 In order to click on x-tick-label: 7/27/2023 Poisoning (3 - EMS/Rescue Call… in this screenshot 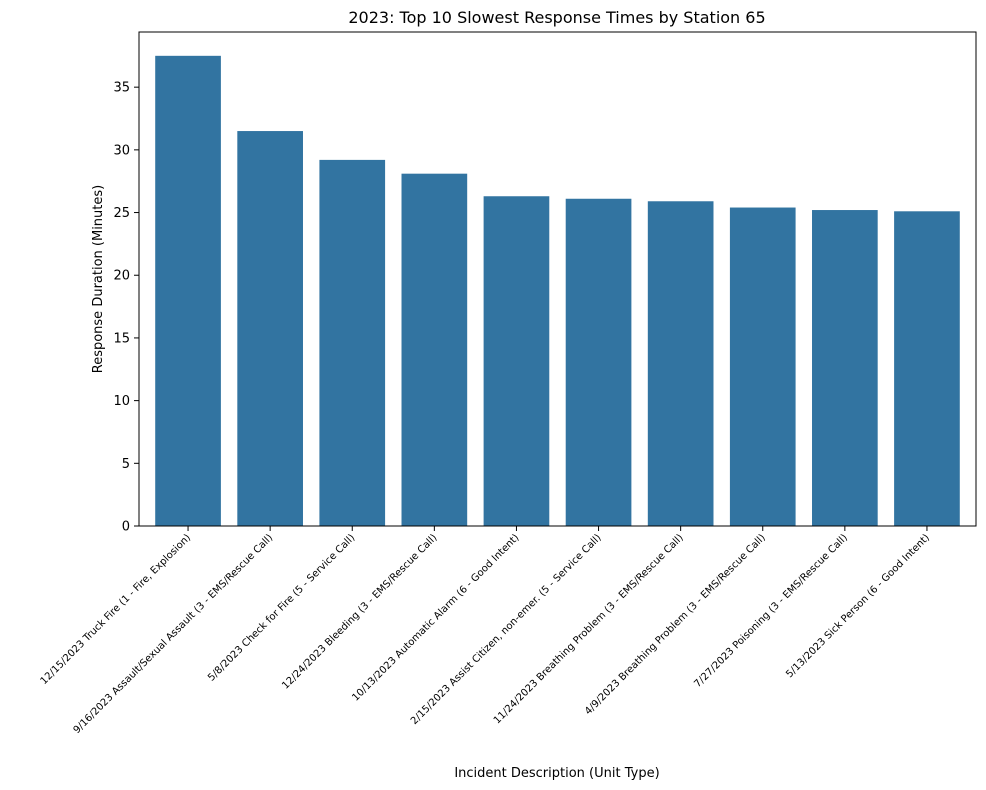, I will do `click(771, 611)`.